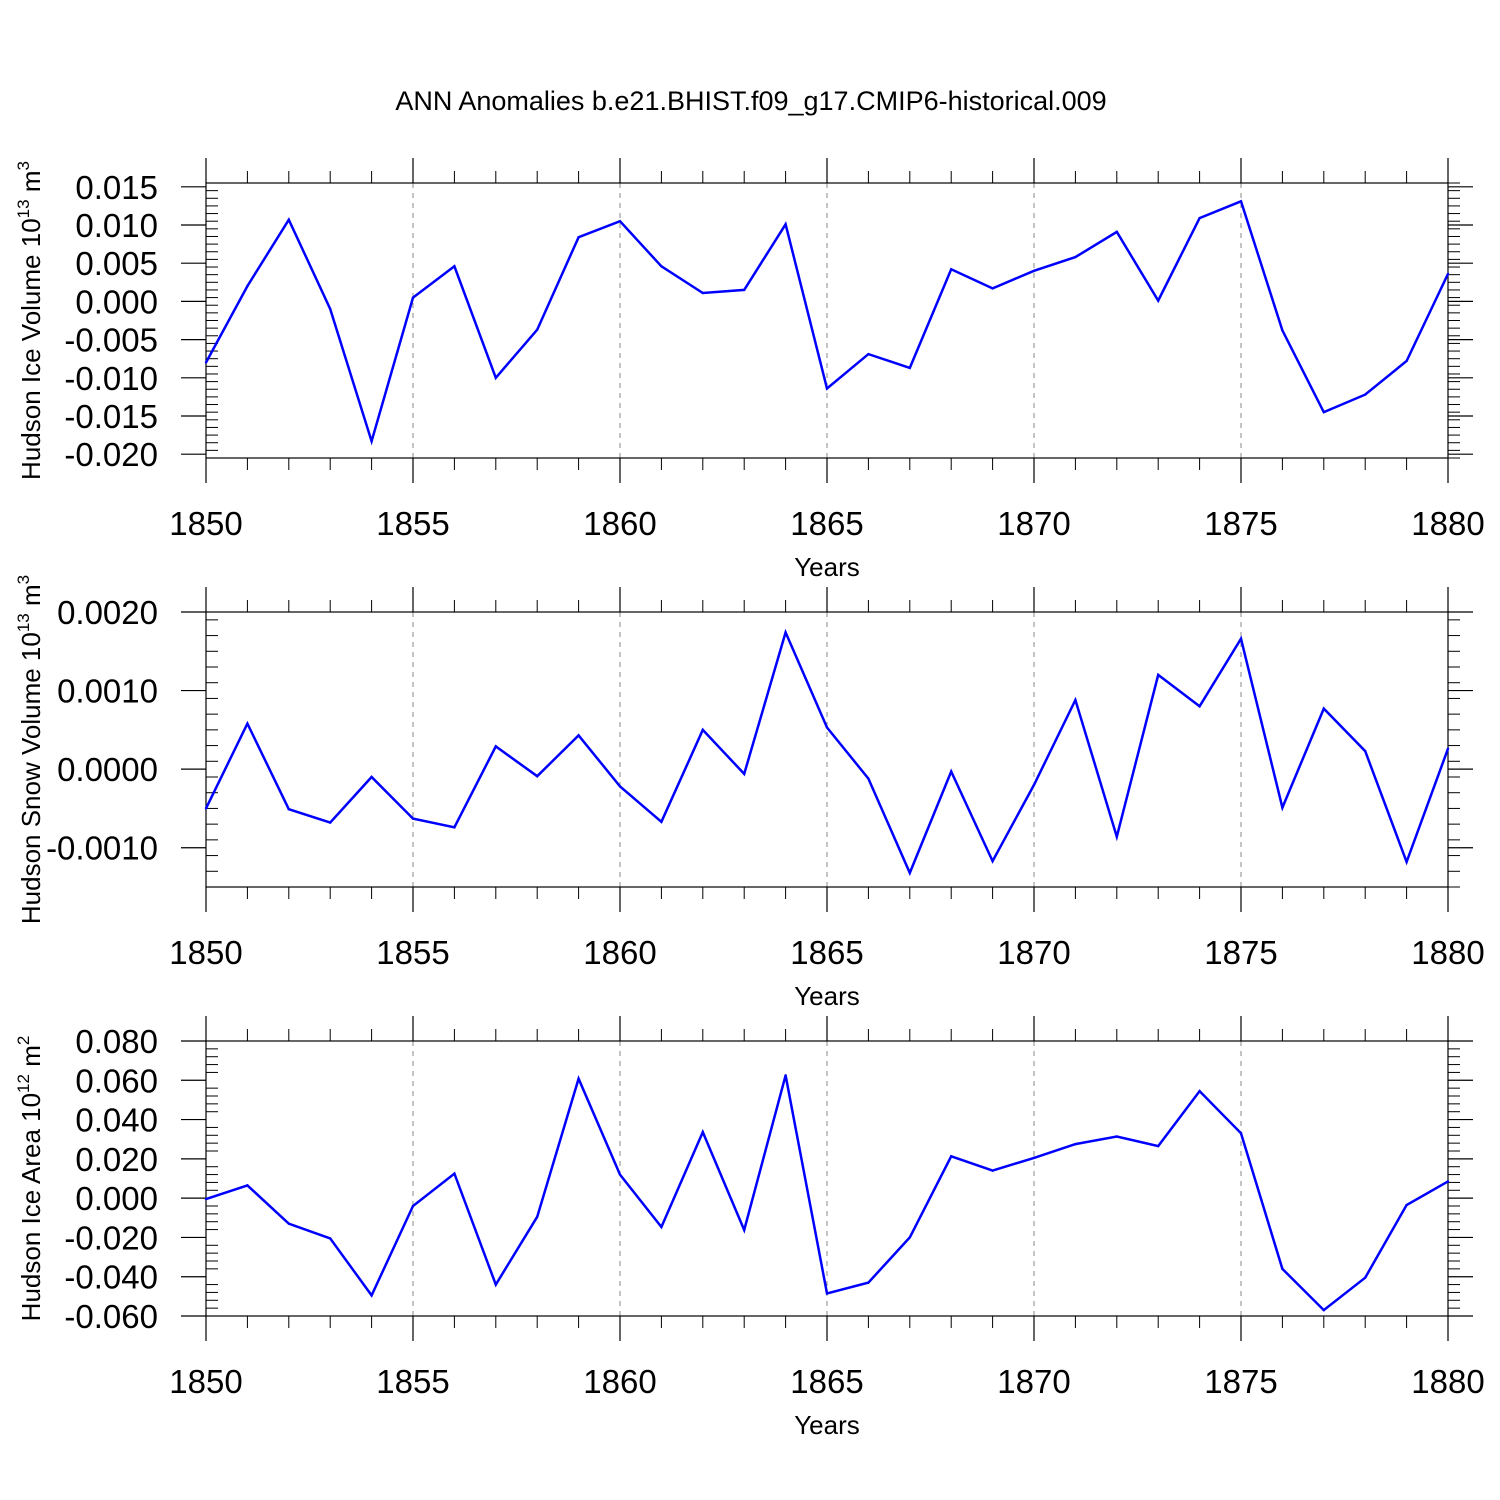 This screenshot has width=1500, height=1500. What do you see at coordinates (116, 1041) in the screenshot?
I see `y-tick-label: 0.080` at bounding box center [116, 1041].